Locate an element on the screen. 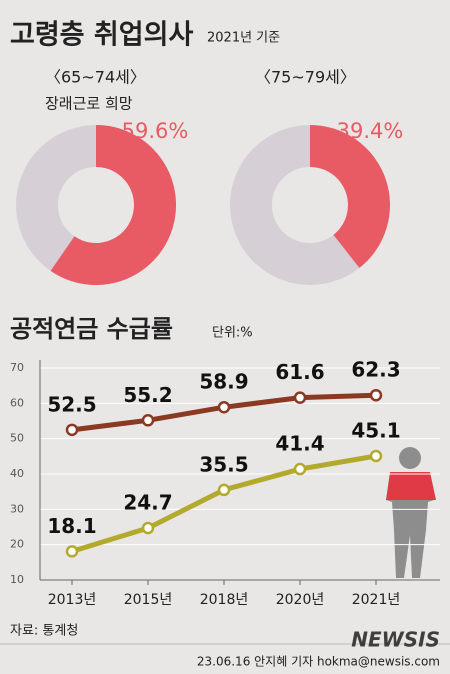 This screenshot has width=450, height=674. y-tick-label: 10 is located at coordinates (17, 579).